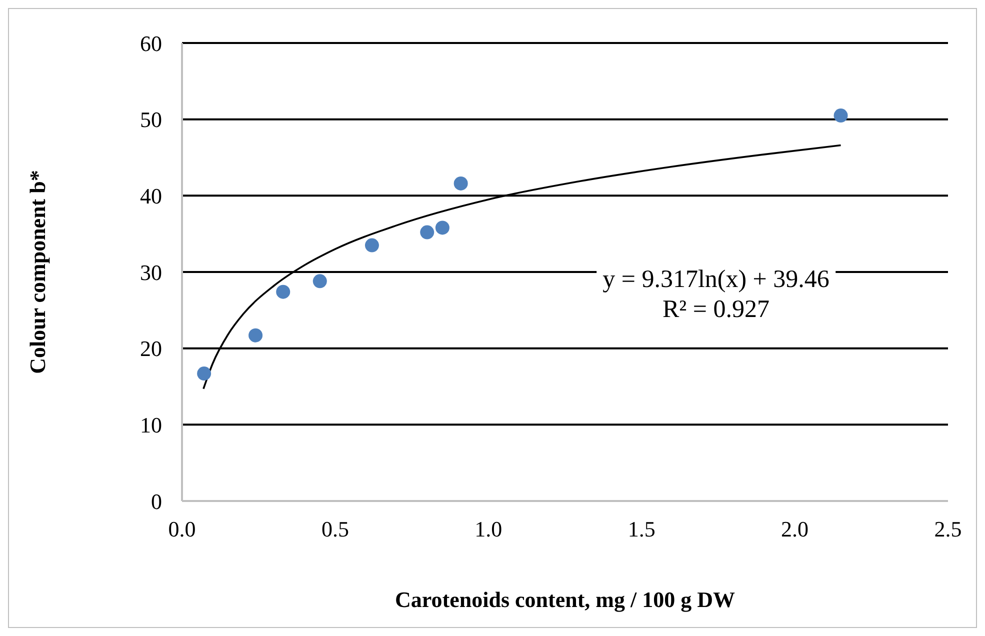  What do you see at coordinates (642, 529) in the screenshot?
I see `x-tick-label: 1.5` at bounding box center [642, 529].